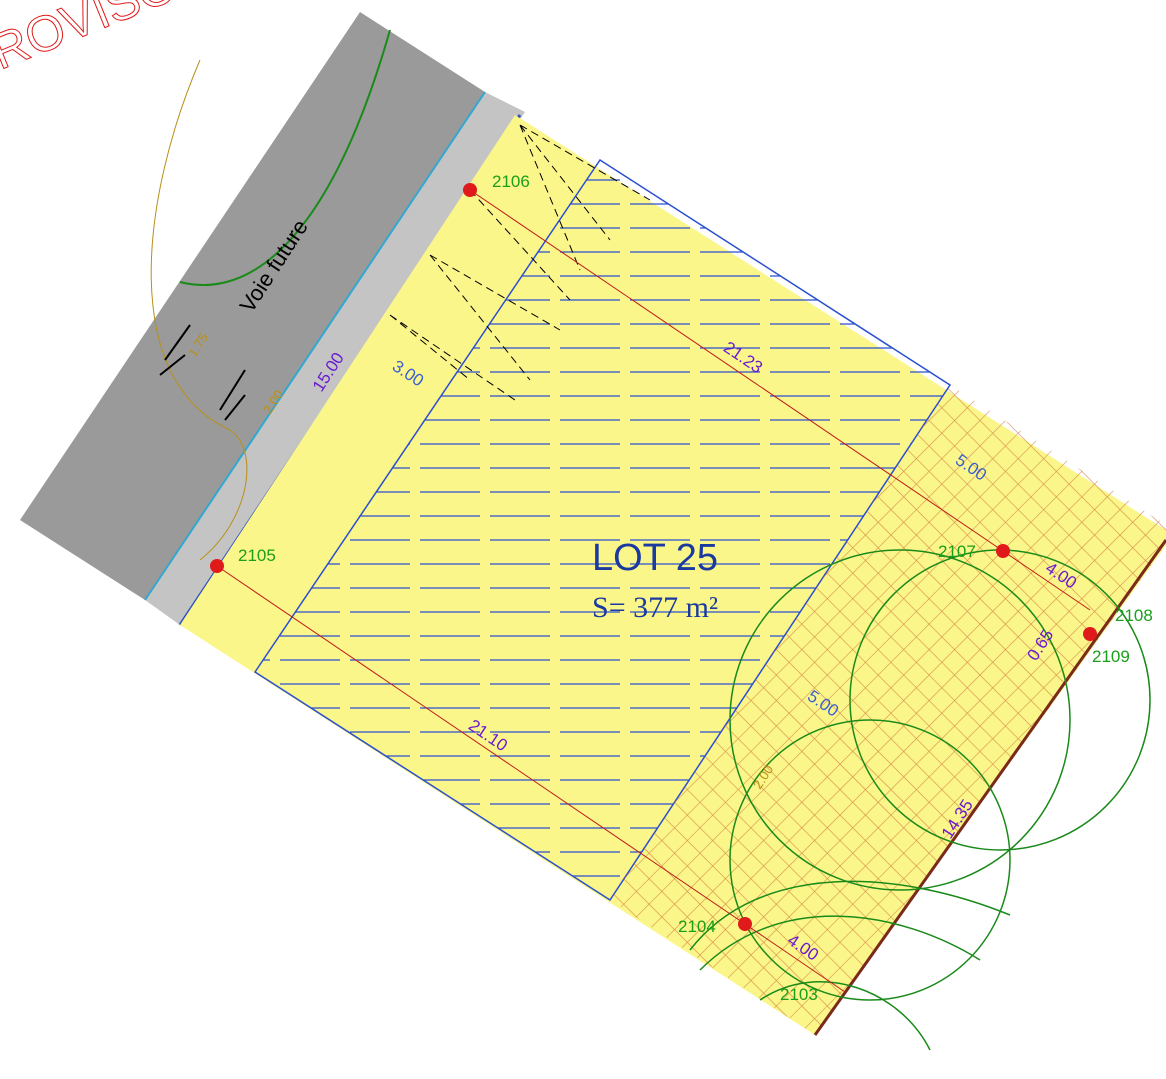  I want to click on point-label: 2109, so click(1111, 656).